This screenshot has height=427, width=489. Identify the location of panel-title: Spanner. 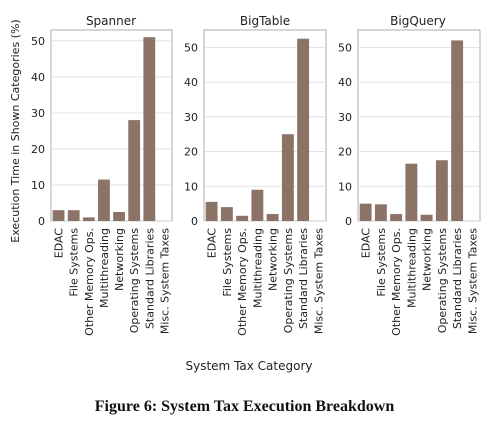
(111, 21).